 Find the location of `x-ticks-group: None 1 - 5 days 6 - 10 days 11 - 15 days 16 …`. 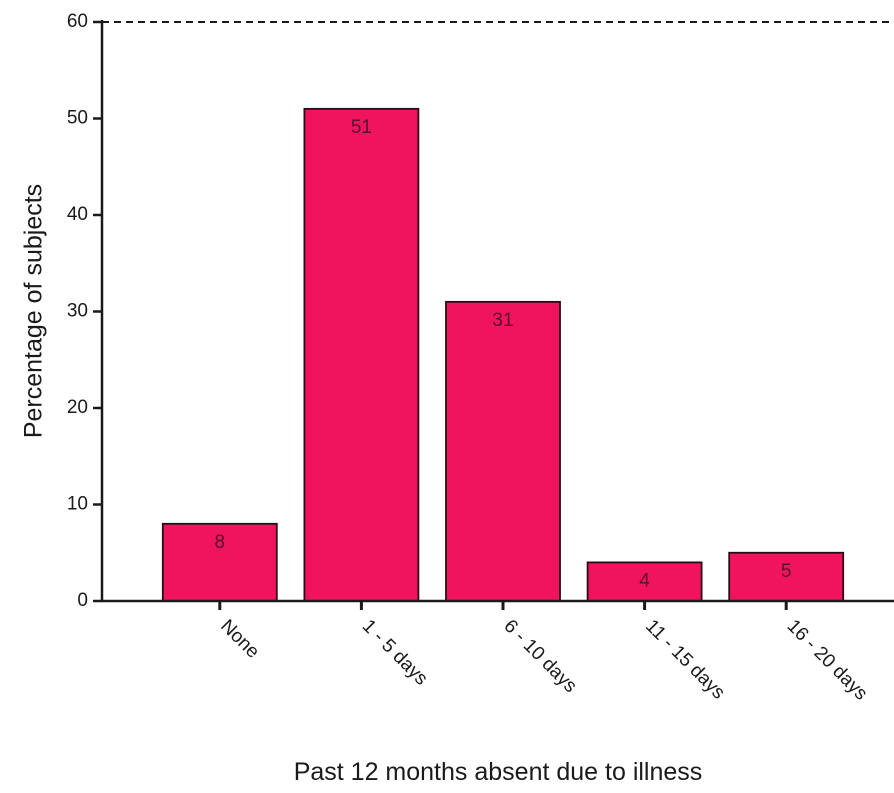

x-ticks-group: None 1 - 5 days 6 - 10 days 11 - 15 days 16 … is located at coordinates (543, 652).